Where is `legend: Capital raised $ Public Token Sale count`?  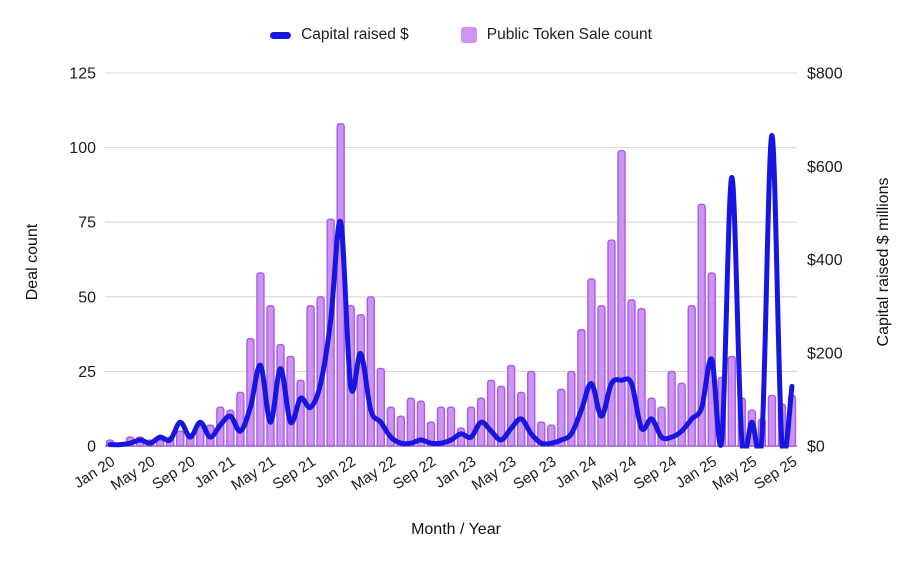
legend: Capital raised $ Public Token Sale count is located at coordinates (461, 35).